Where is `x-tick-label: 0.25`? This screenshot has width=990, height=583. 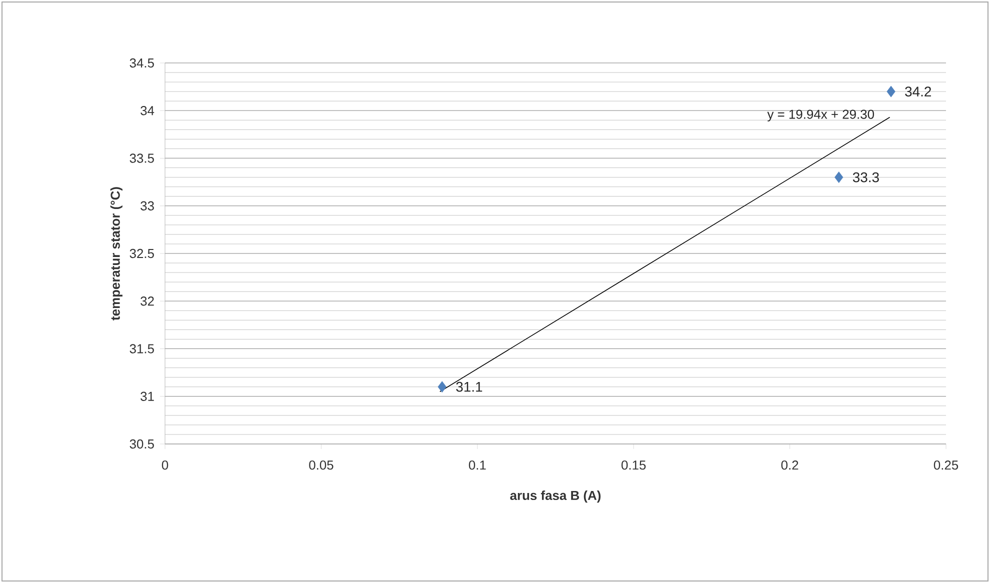
x-tick-label: 0.25 is located at coordinates (946, 465).